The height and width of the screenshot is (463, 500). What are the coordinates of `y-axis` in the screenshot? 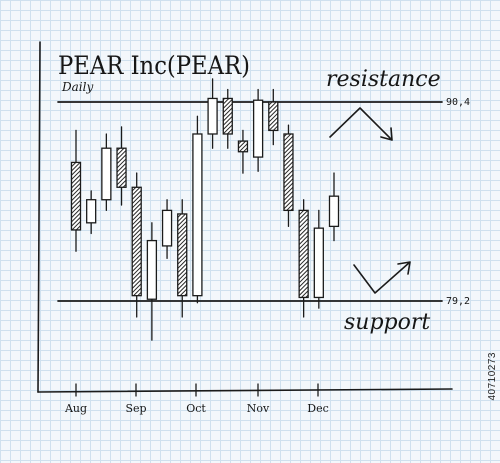 It's located at (39, 217).